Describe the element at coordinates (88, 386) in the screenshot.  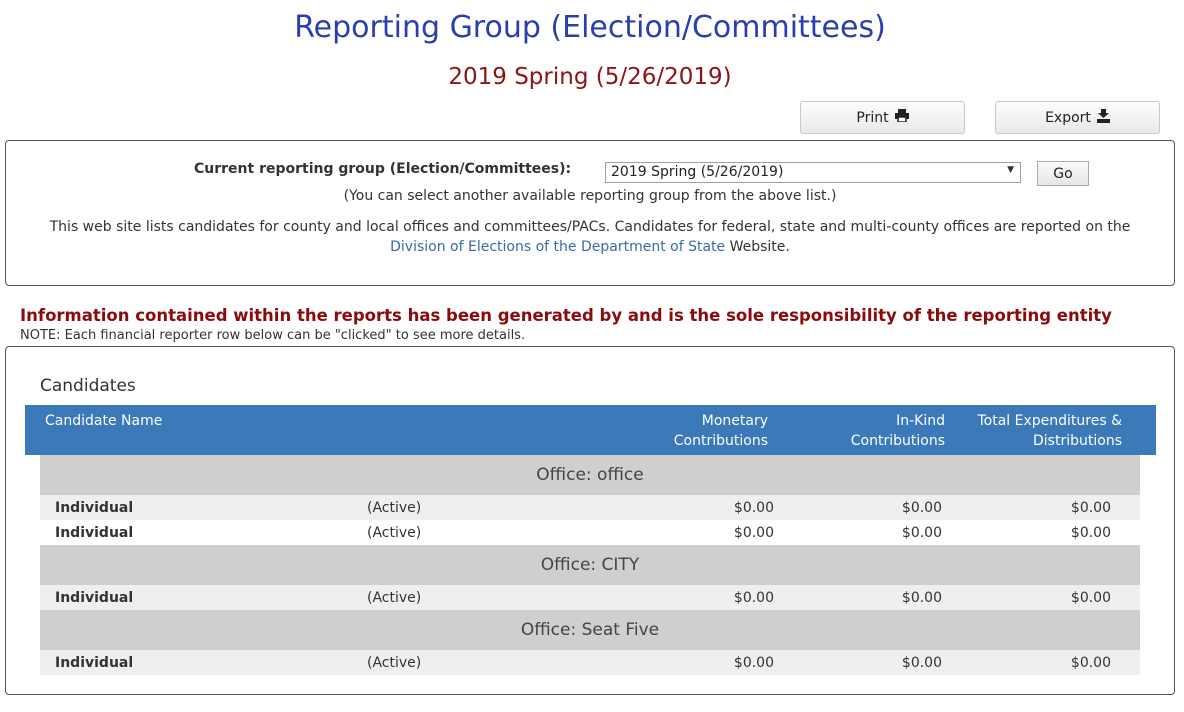
I see `candidates-heading: Candidates` at that location.